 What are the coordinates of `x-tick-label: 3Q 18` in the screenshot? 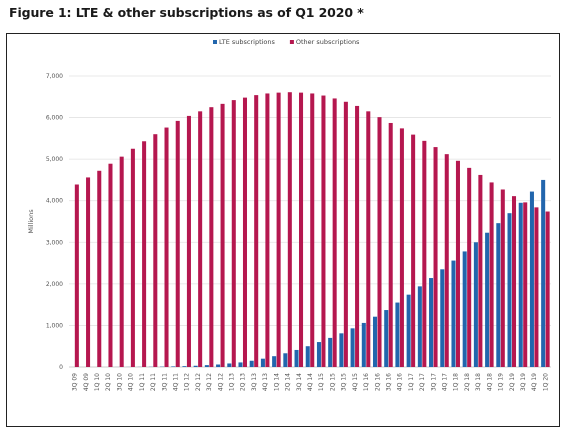 It's located at (478, 382).